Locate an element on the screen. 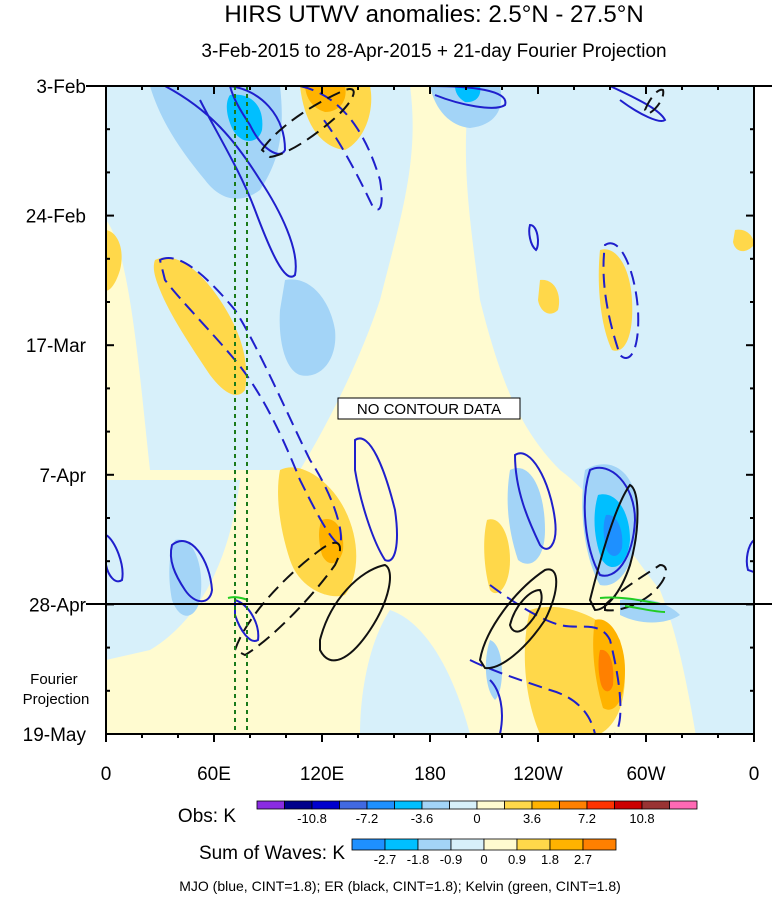  y-tick-label: 17-Mar is located at coordinates (56, 346).